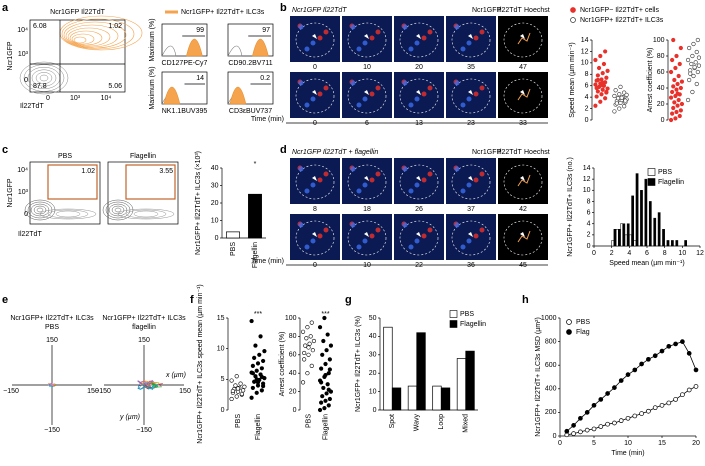 The image size is (705, 466). What do you see at coordinates (589, 212) in the screenshot?
I see `y-tick-label: 6` at bounding box center [589, 212].